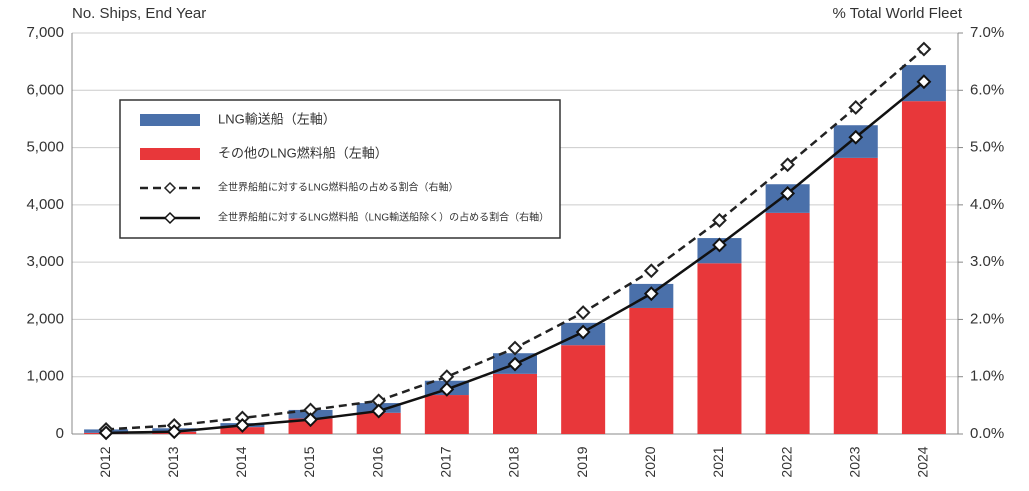 The height and width of the screenshot is (491, 1029). What do you see at coordinates (854, 461) in the screenshot?
I see `x-tick-label: 2023` at bounding box center [854, 461].